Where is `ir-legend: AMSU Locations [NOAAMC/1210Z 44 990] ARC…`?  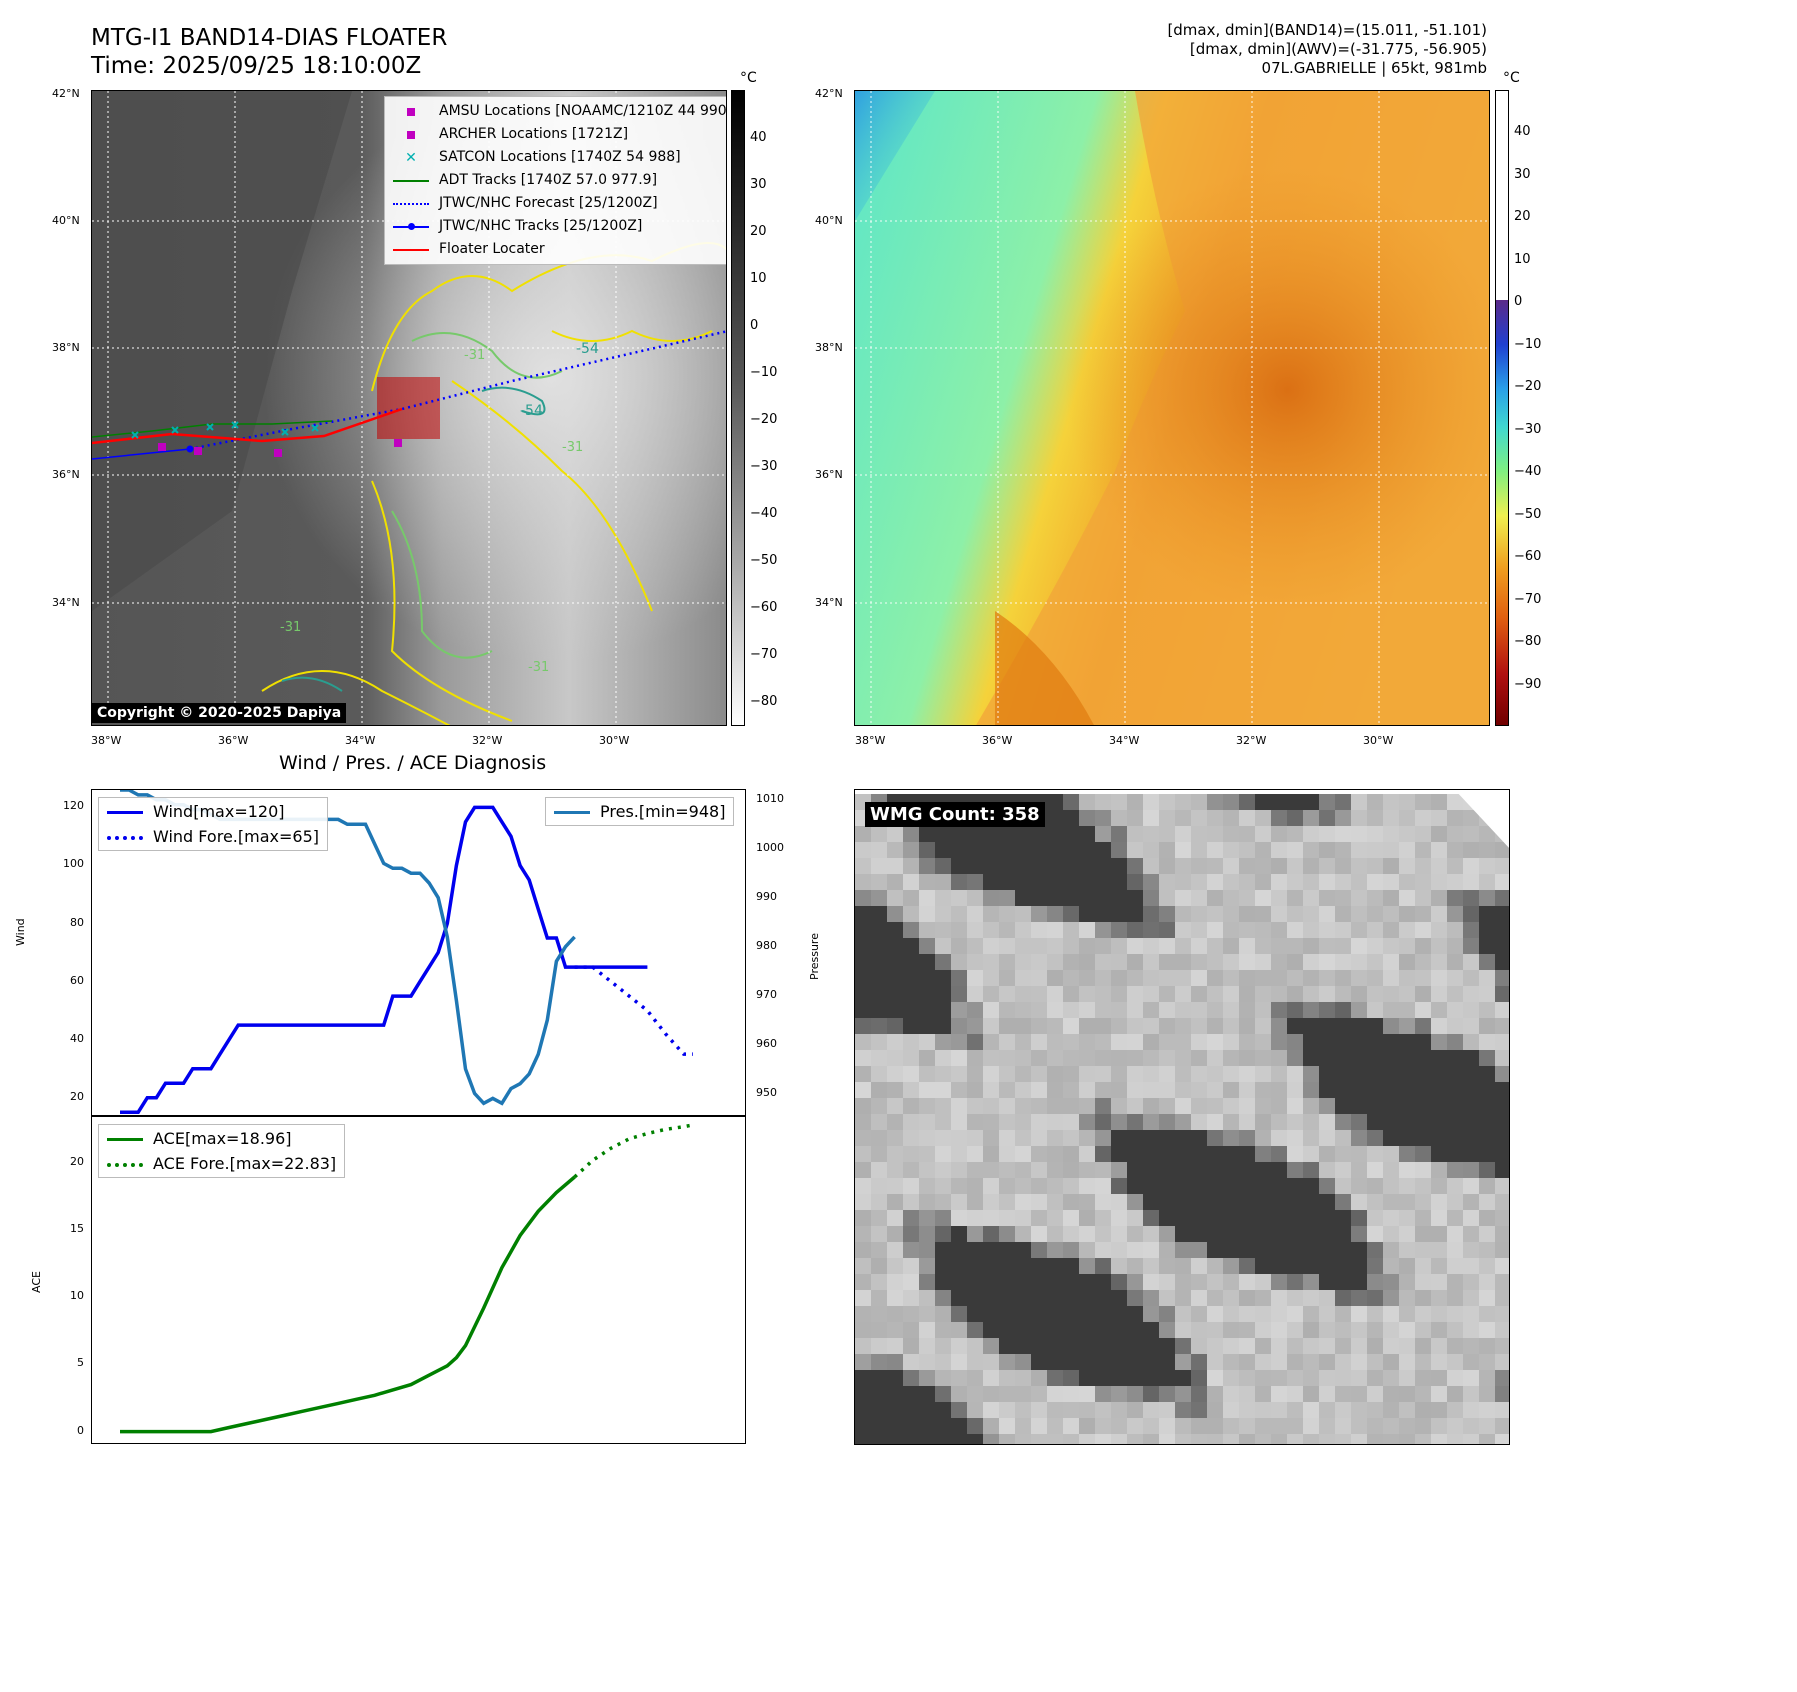 ir-legend: AMSU Locations [NOAAMC/1210Z 44 990] ARC… is located at coordinates (555, 180).